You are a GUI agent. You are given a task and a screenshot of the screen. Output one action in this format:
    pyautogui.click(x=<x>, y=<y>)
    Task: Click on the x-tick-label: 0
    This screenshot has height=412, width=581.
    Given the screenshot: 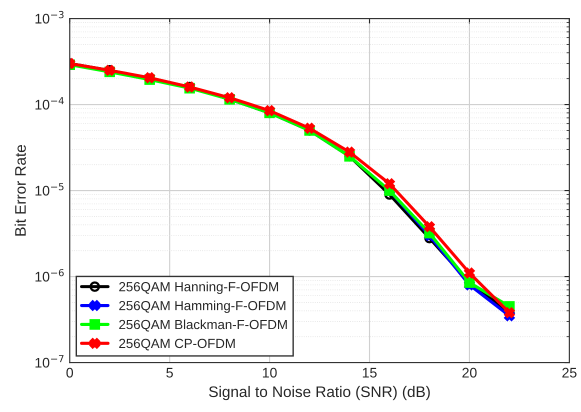 What is the action you would take?
    pyautogui.click(x=70, y=373)
    